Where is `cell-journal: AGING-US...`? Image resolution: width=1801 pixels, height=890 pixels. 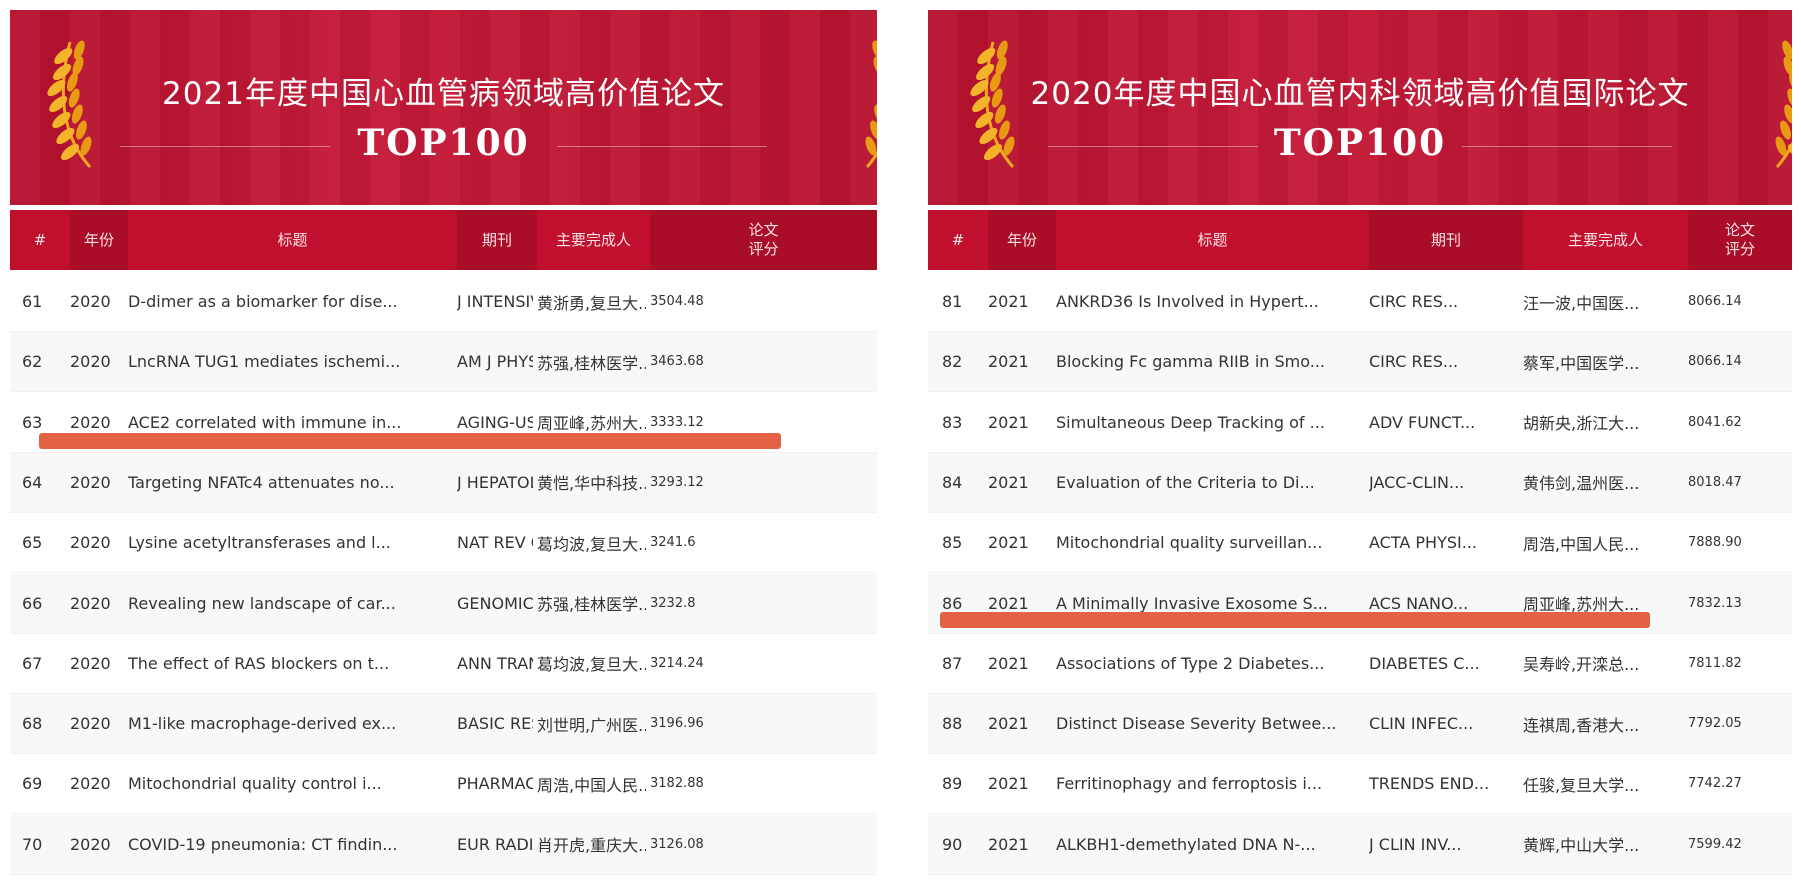 cell-journal: AGING-US... is located at coordinates (495, 422).